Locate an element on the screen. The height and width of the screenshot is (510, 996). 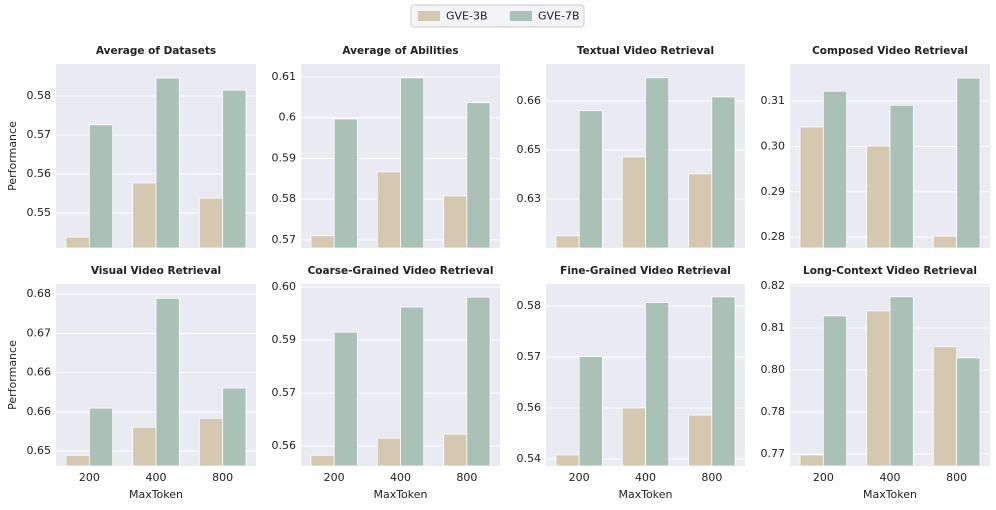
chart-title: Visual Video Retrieval is located at coordinates (156, 271).